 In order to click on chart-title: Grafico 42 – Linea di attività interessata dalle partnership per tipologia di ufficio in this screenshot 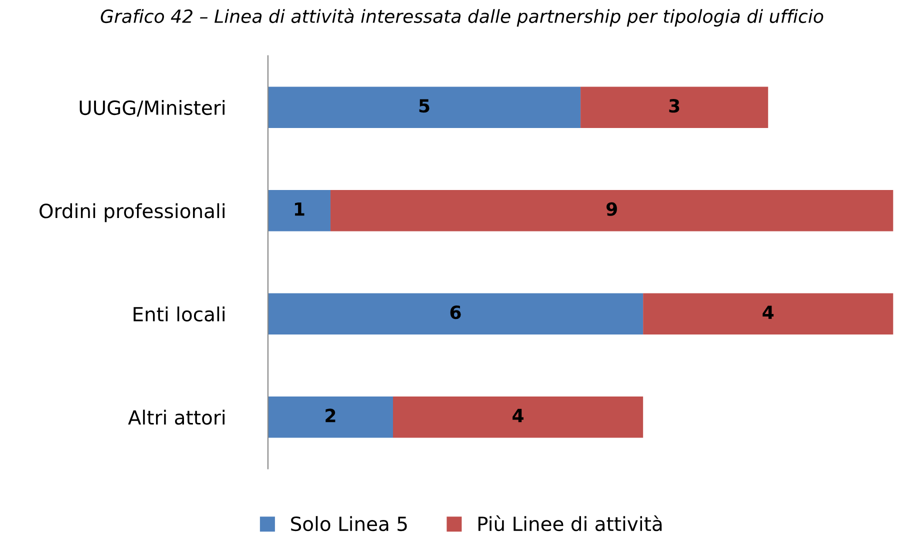, I will do `click(462, 17)`.